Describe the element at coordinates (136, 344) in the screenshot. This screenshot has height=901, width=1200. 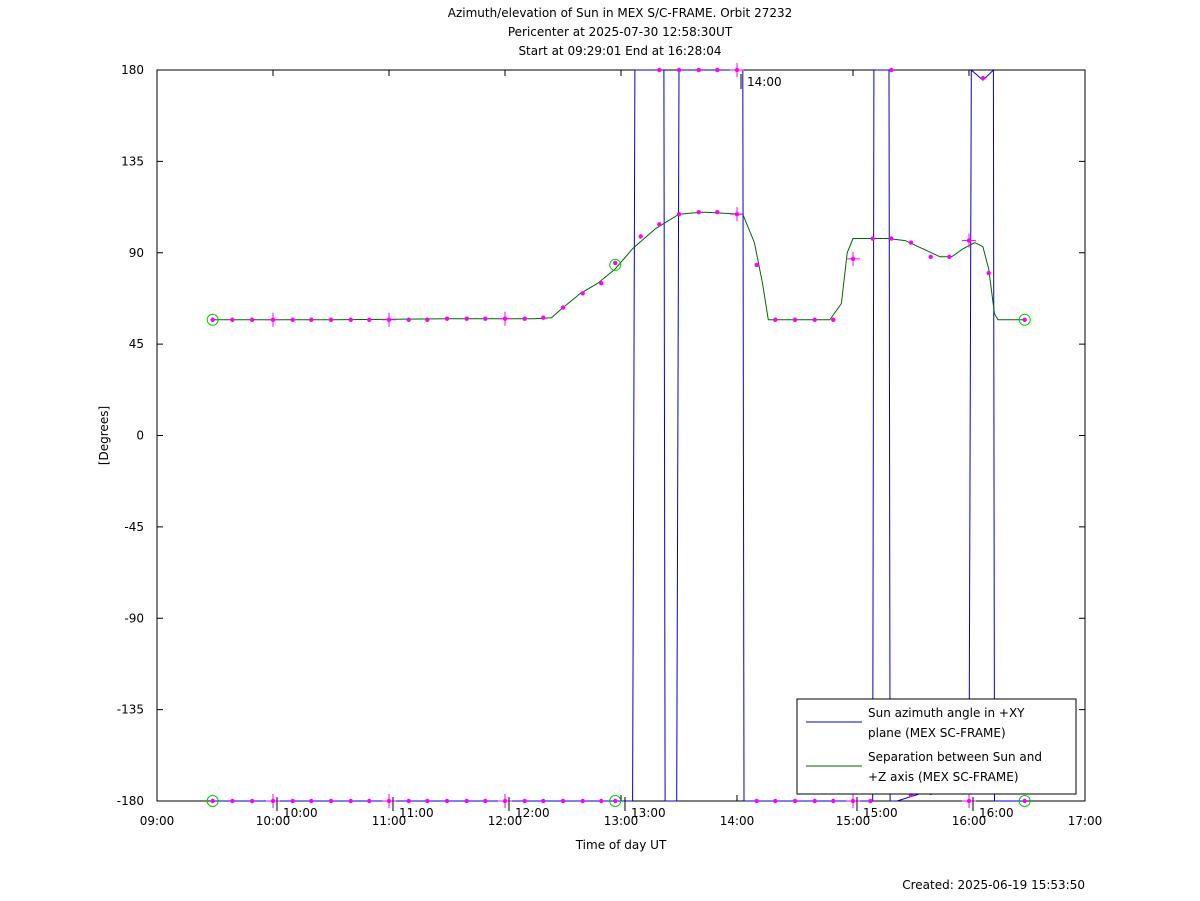
I see `y-tick-label: 45` at that location.